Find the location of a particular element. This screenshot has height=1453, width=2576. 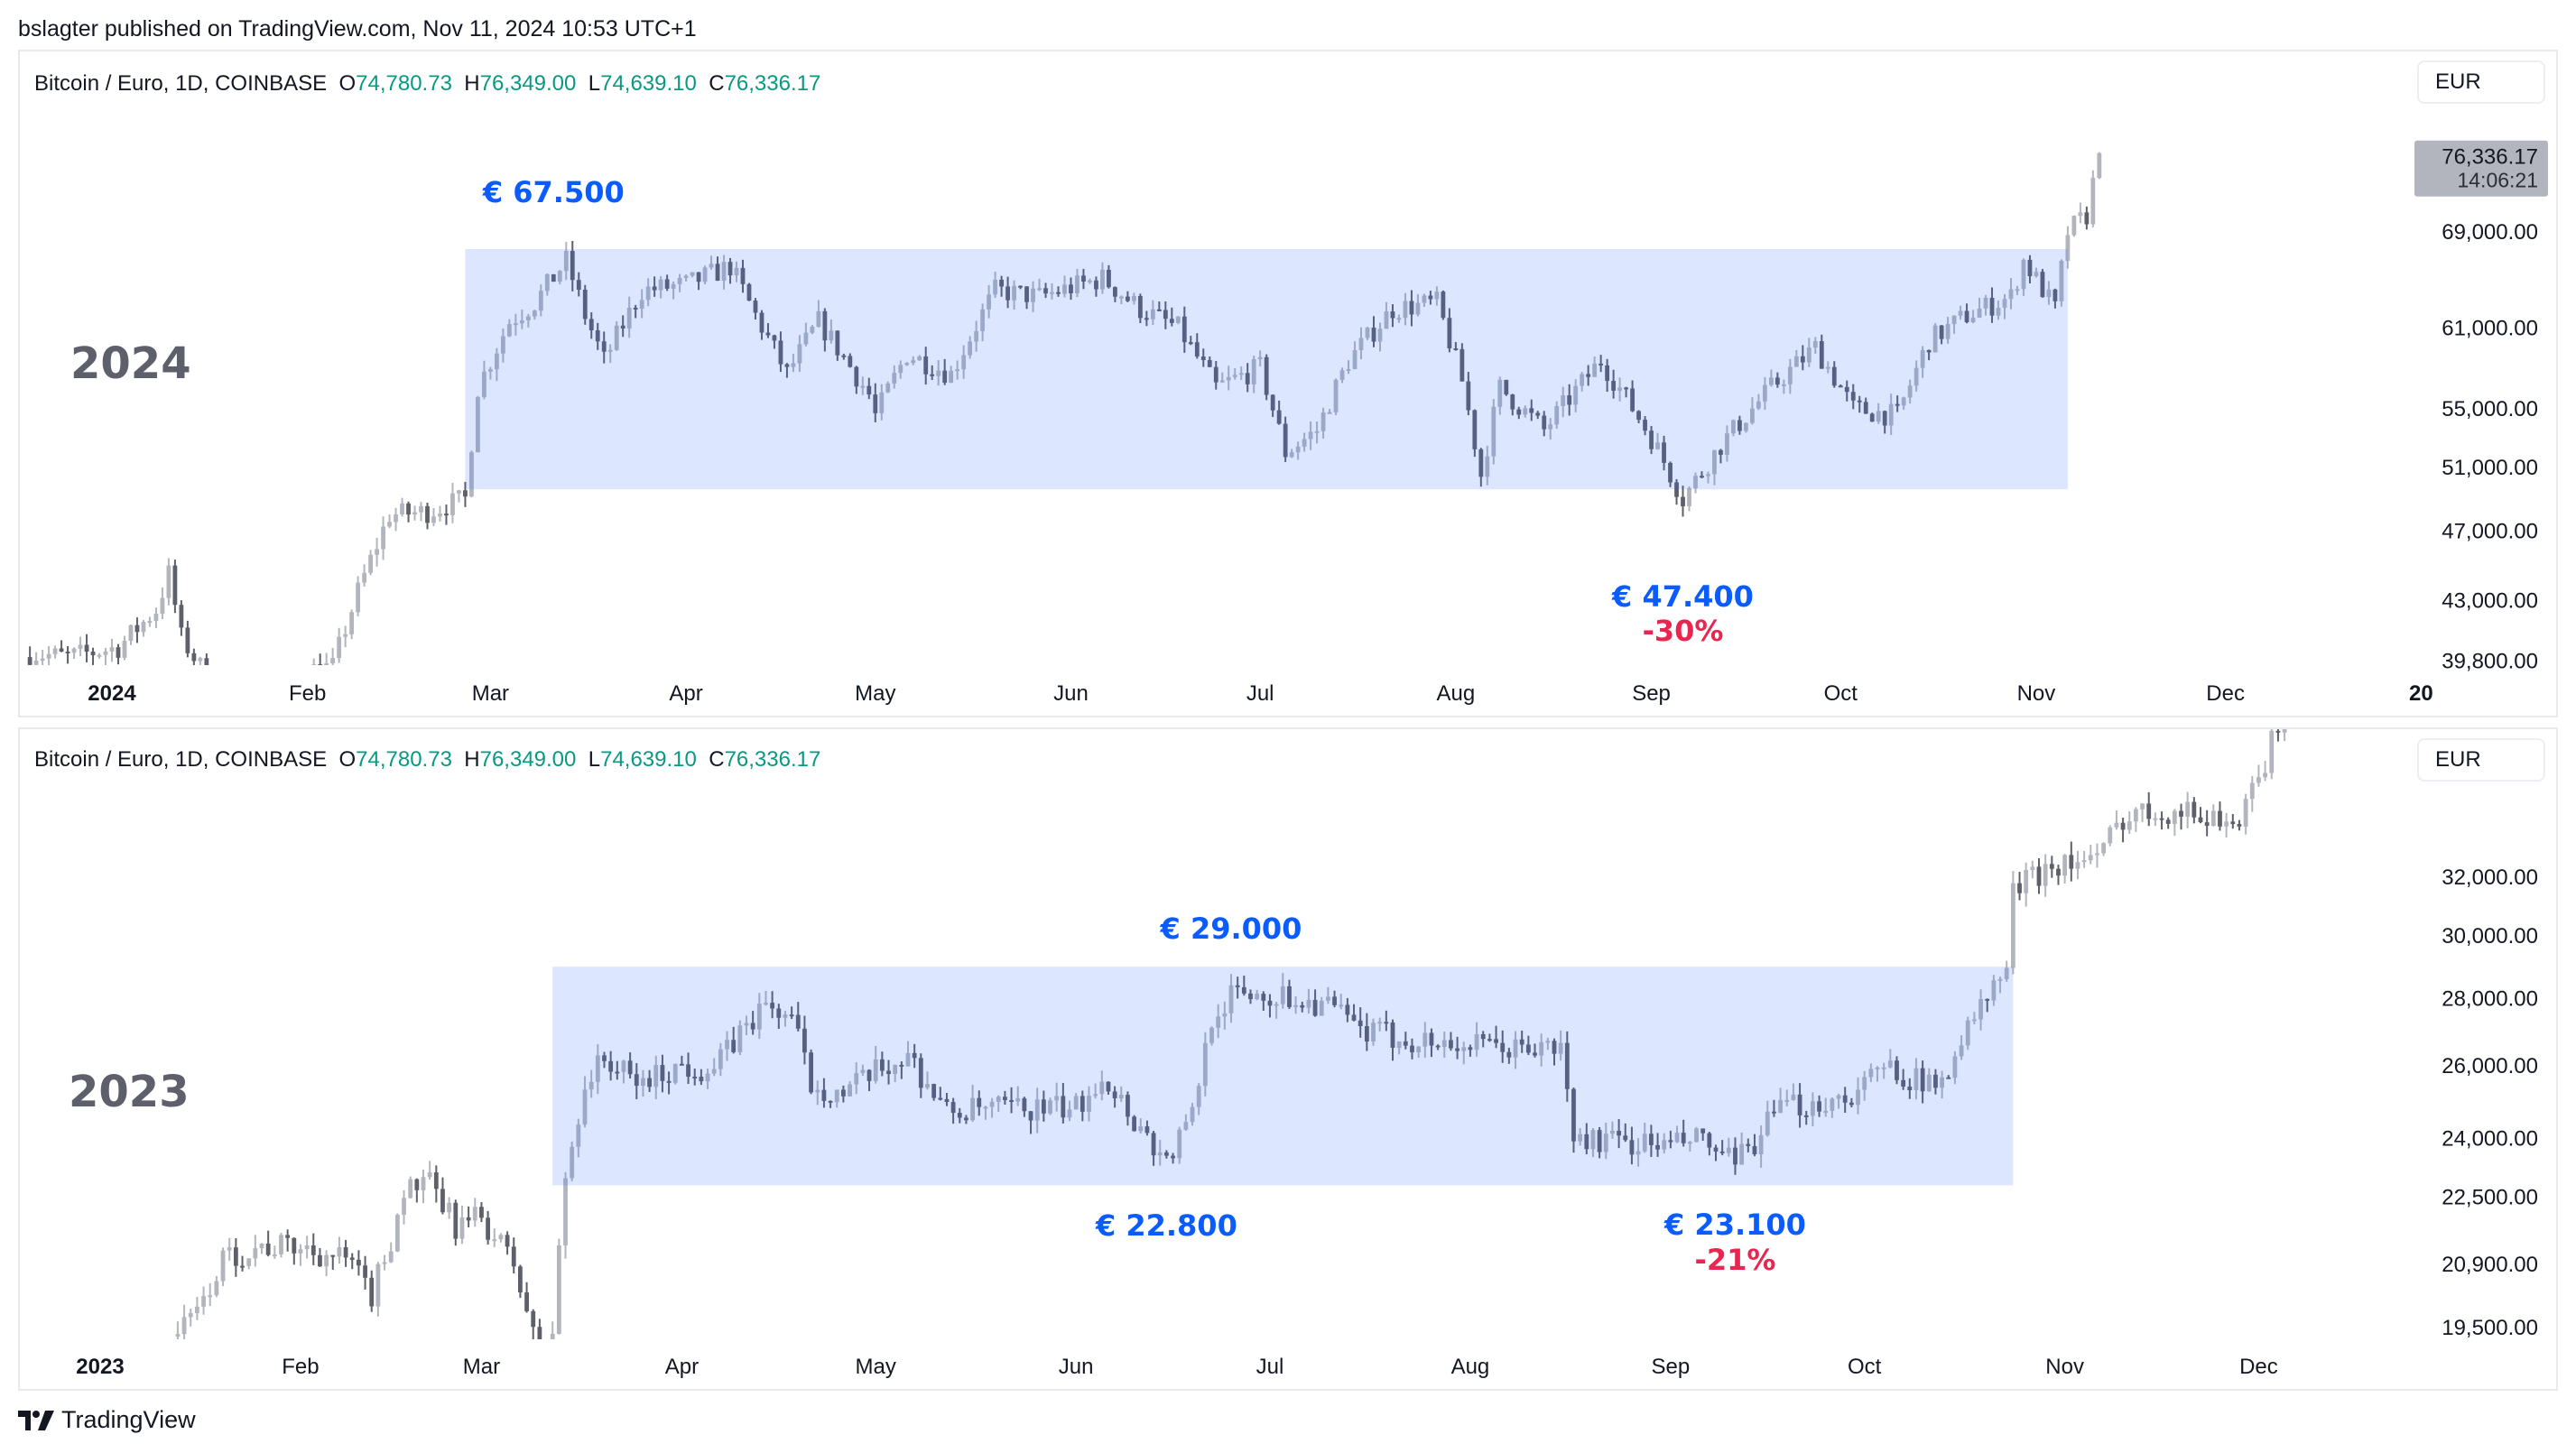

x-tick-label: Sep is located at coordinates (1651, 693).